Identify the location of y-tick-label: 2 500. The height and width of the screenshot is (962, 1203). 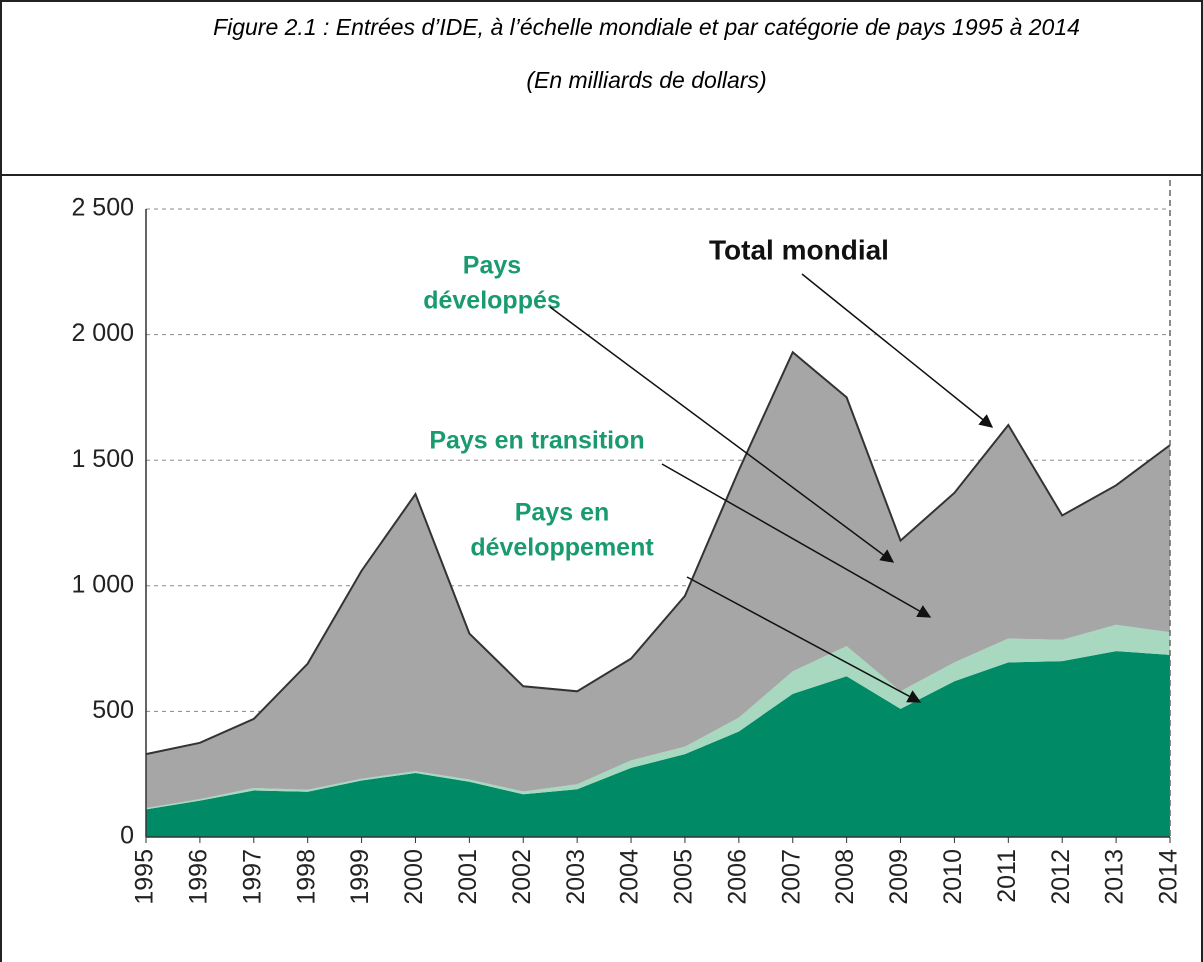
(102, 208).